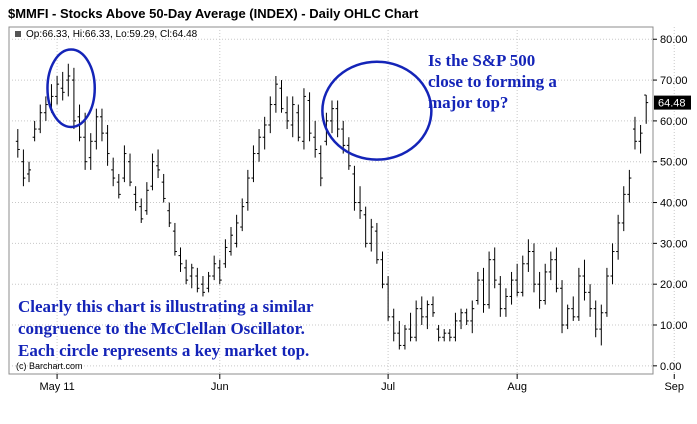  Describe the element at coordinates (672, 102) in the screenshot. I see `last-value-marker: 64.48` at that location.